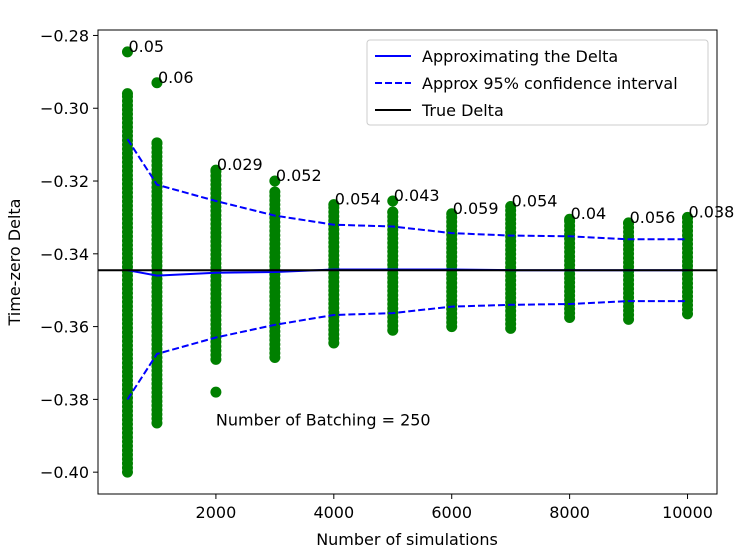  I want to click on batching-annotation: Number of Batching = 250, so click(323, 419).